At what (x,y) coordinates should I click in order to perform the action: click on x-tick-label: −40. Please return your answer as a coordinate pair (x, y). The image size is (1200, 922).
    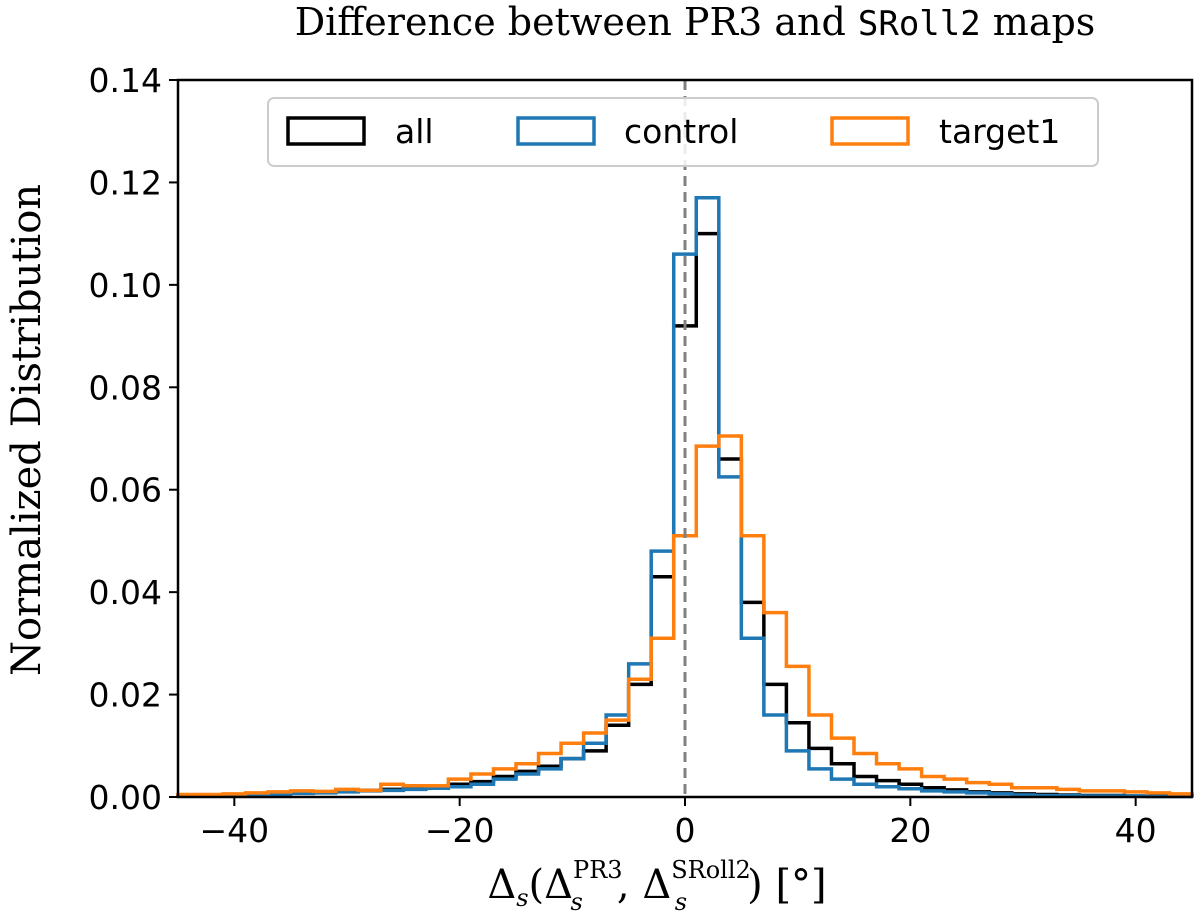
    Looking at the image, I should click on (235, 830).